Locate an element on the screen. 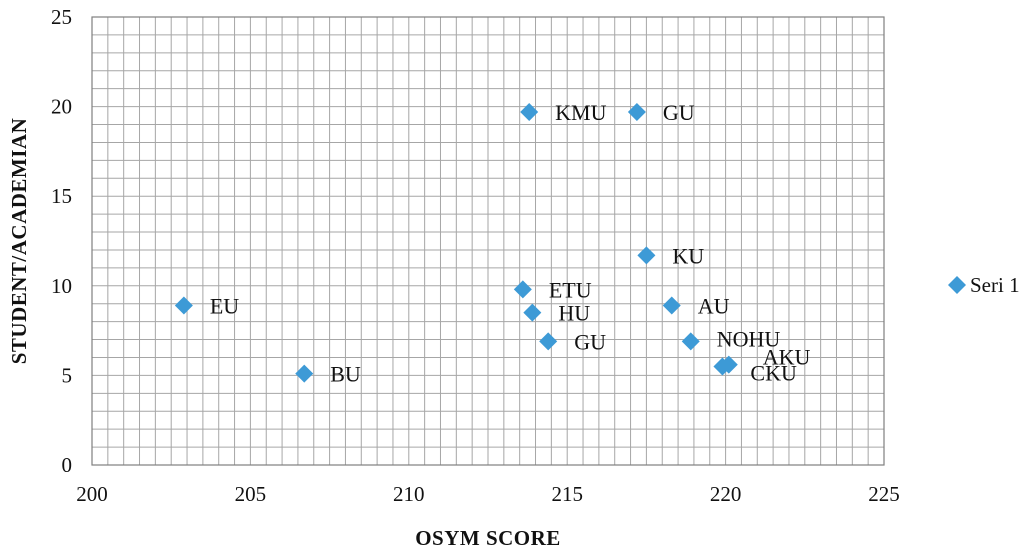 The image size is (1036, 554). y-tick-label: 0 is located at coordinates (67, 465).